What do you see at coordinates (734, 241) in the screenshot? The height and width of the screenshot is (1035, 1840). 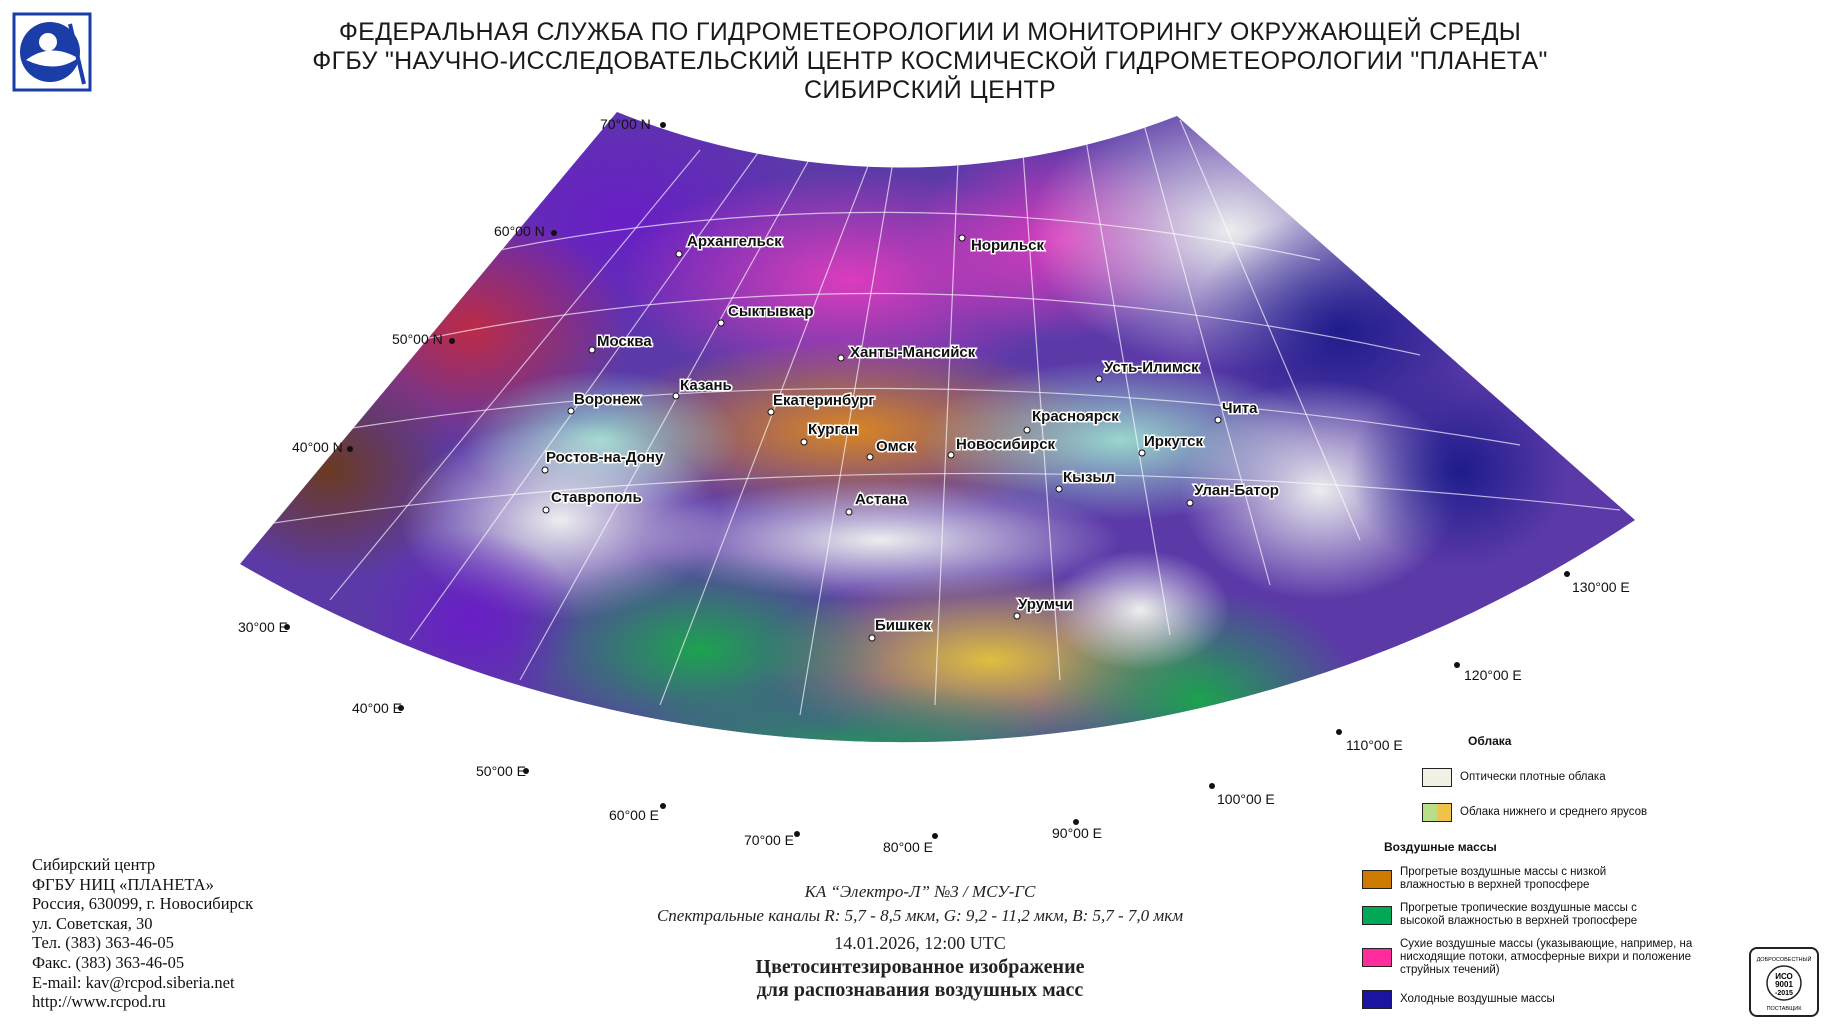 I see `city-label: Архангельск` at bounding box center [734, 241].